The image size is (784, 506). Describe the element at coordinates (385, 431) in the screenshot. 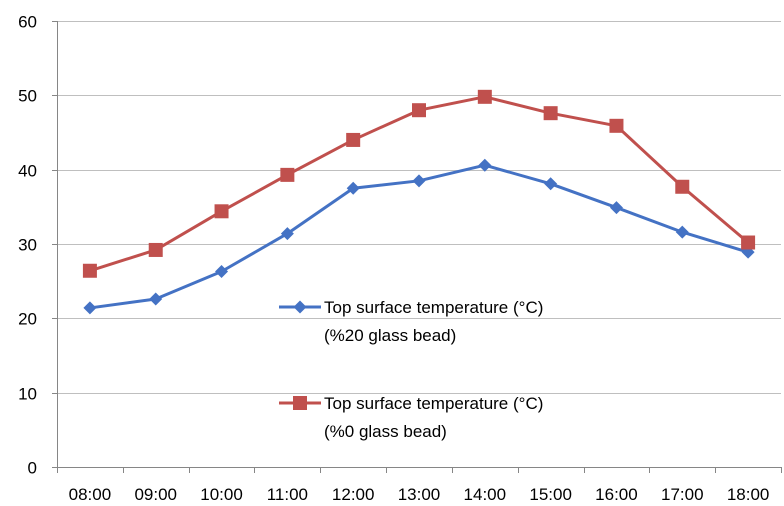

I see `legend-label-series-2-line-2: (%0 glass bead)` at that location.